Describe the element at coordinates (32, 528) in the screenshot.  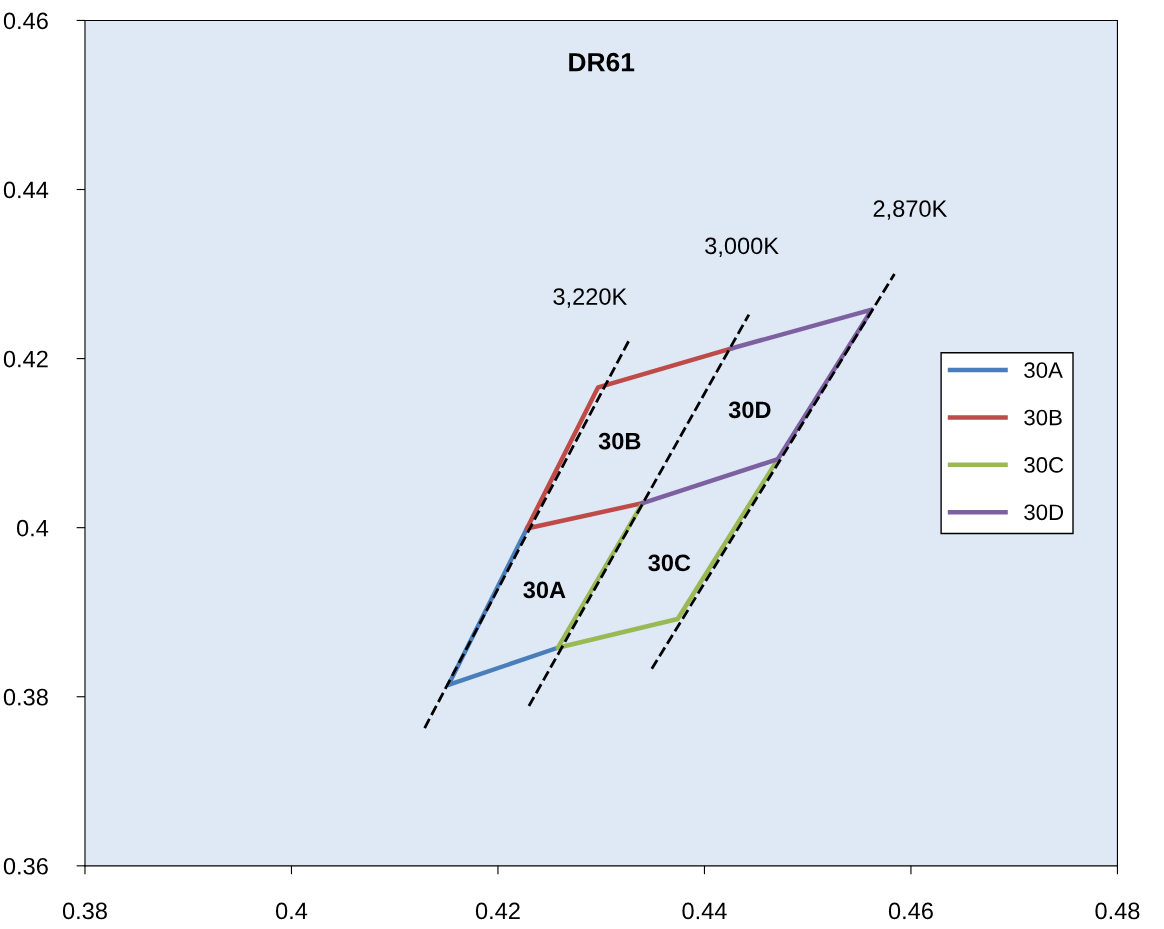
I see `y-tick-label: 0.4` at that location.